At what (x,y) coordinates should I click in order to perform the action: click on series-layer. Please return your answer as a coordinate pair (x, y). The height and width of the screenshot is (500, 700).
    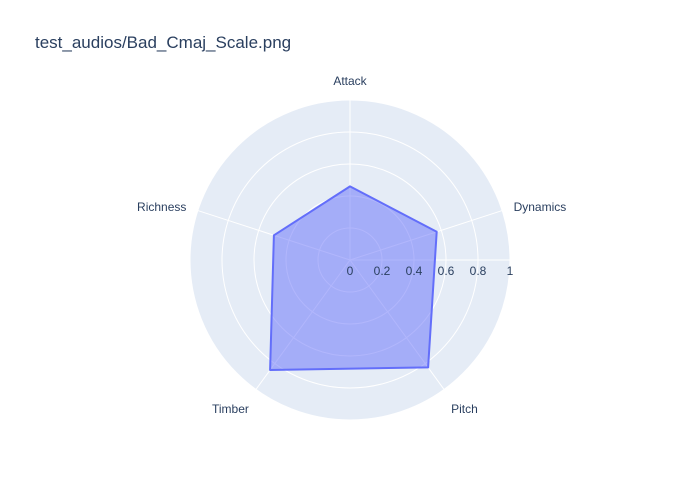
    Looking at the image, I should click on (353, 278).